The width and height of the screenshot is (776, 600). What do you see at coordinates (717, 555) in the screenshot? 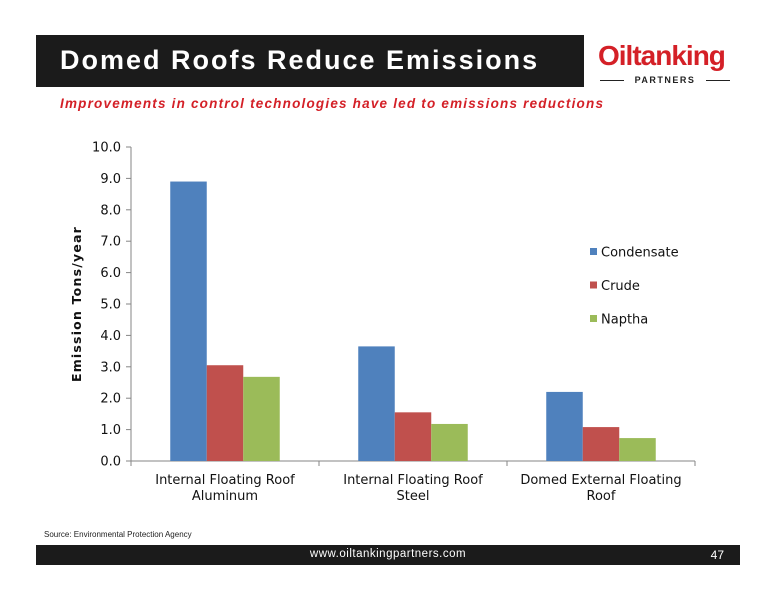
I see `page-number: 47` at bounding box center [717, 555].